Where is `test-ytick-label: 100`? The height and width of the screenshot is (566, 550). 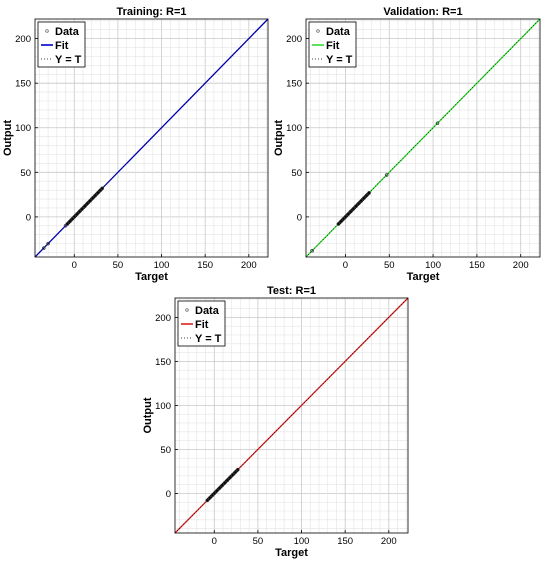
test-ytick-label: 100 is located at coordinates (163, 406).